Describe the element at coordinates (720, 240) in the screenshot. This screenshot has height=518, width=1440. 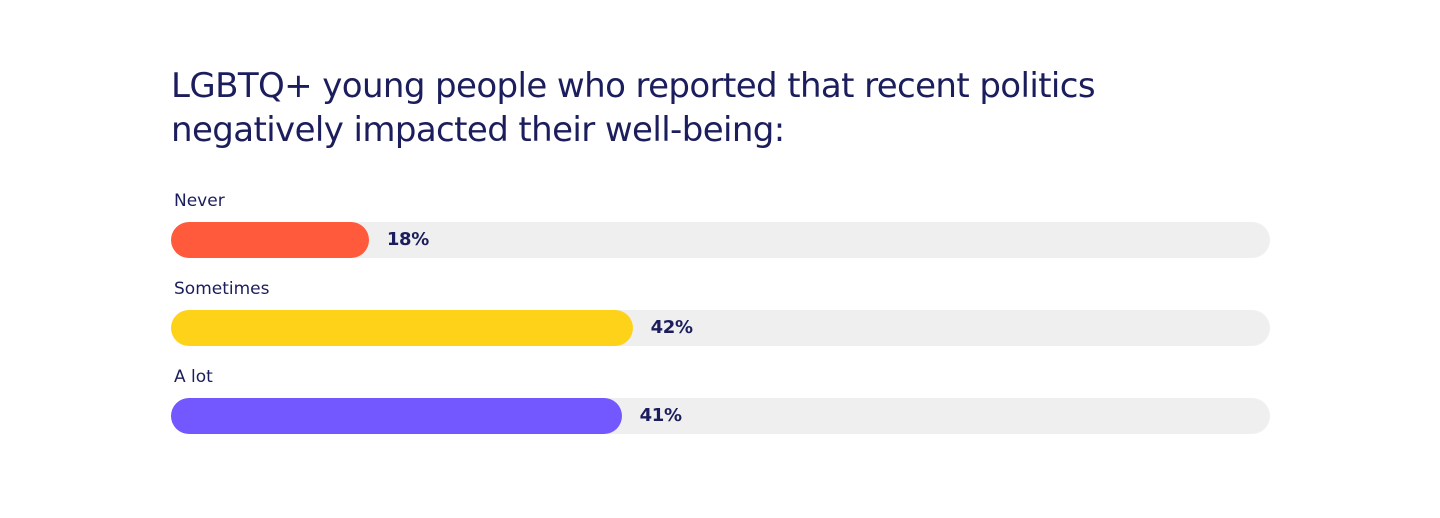
I see `bar-track-never` at that location.